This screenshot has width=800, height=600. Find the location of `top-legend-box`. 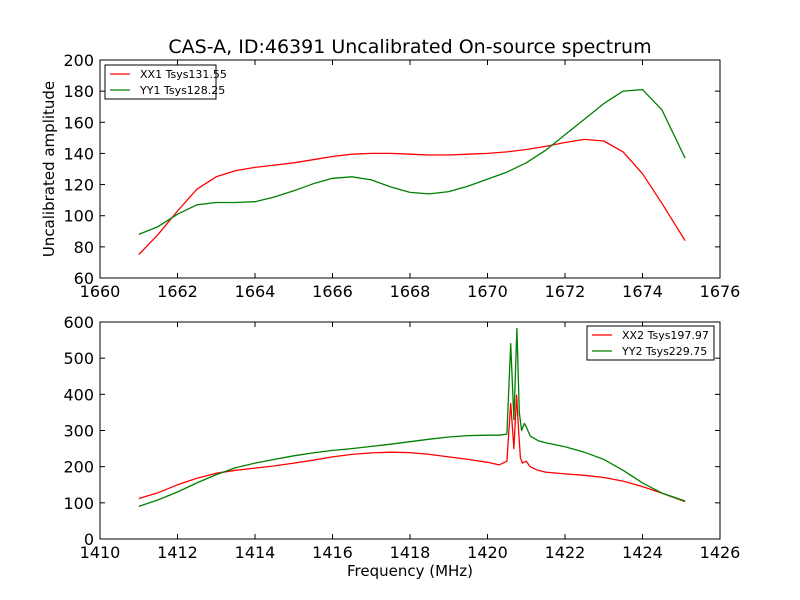

top-legend-box is located at coordinates (160, 82).